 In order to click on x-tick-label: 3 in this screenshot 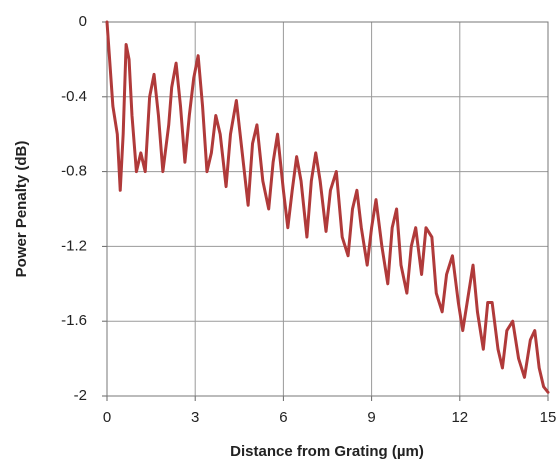, I will do `click(195, 417)`.